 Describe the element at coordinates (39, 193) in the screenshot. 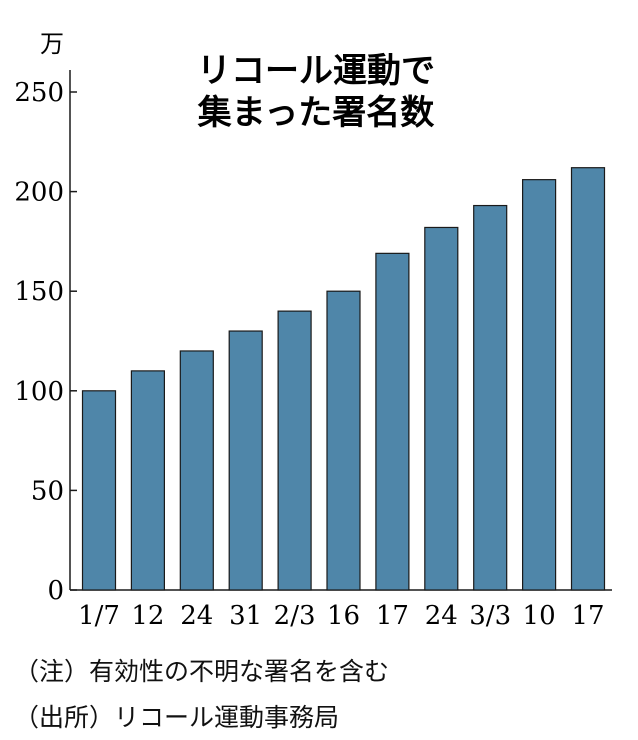

I see `y-tick-label: 200` at that location.